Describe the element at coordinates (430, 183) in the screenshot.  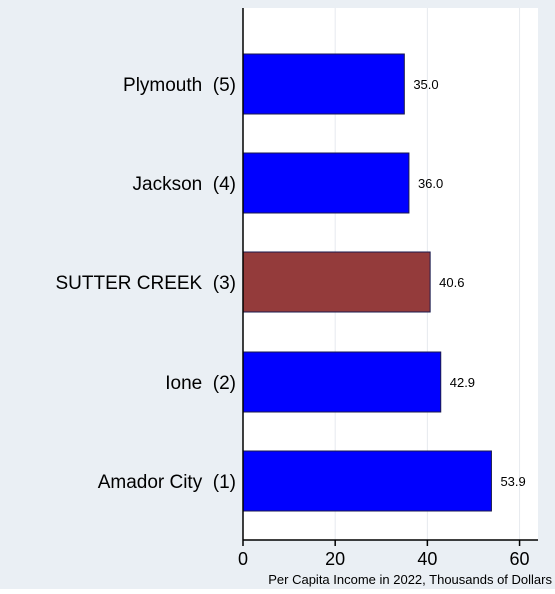
I see `data-label-1: 36.0` at that location.